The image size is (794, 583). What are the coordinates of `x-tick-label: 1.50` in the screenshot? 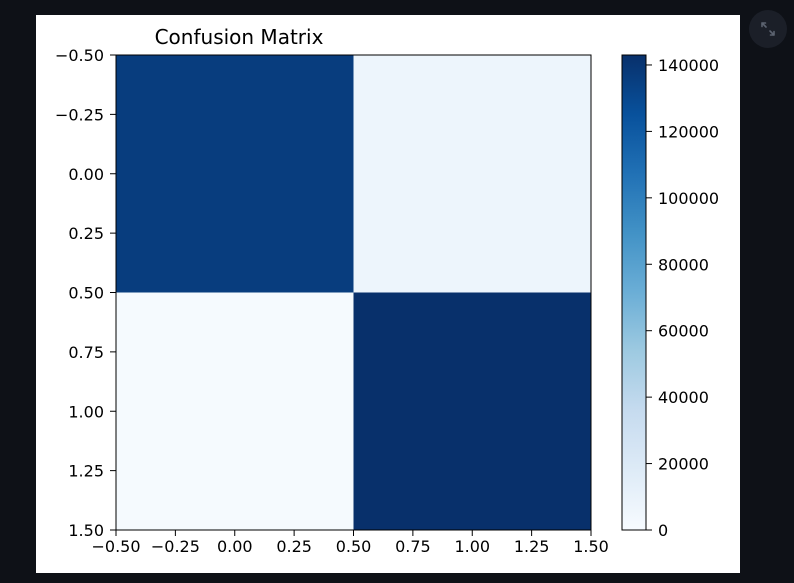 It's located at (591, 546).